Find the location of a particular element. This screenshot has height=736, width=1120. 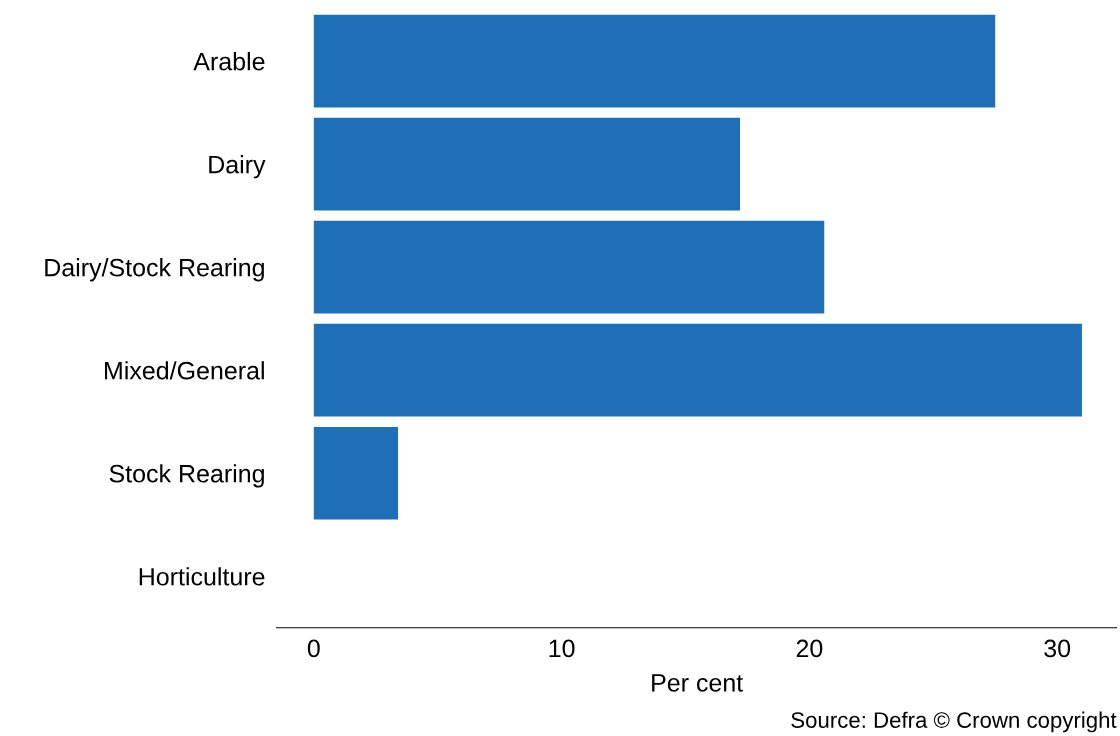

y-tick-label: Arable is located at coordinates (229, 61).